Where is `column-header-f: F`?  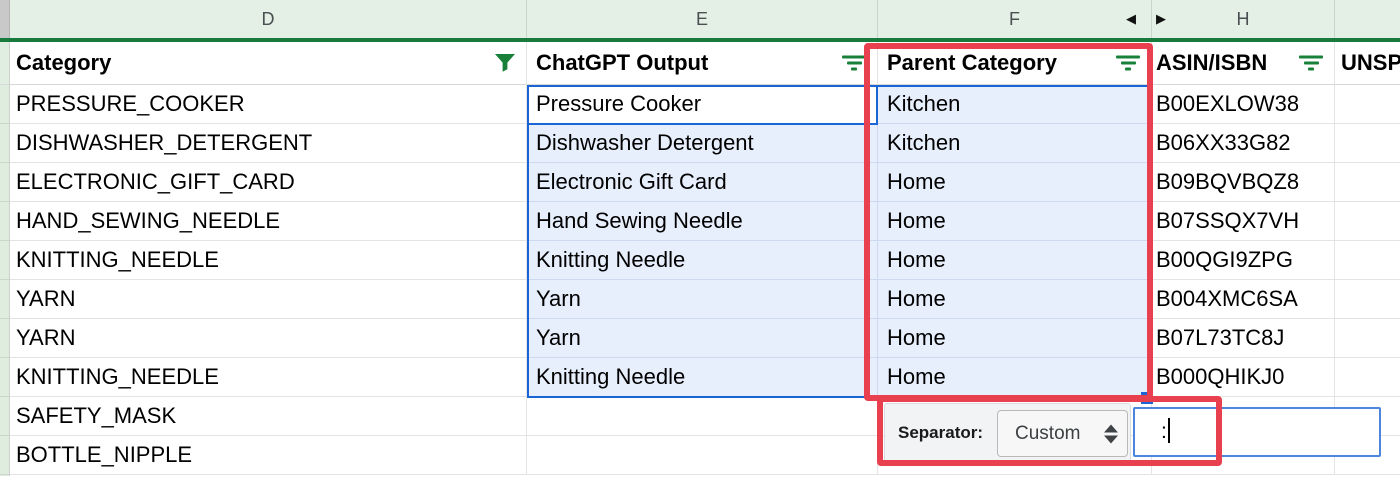
column-header-f: F is located at coordinates (1015, 19).